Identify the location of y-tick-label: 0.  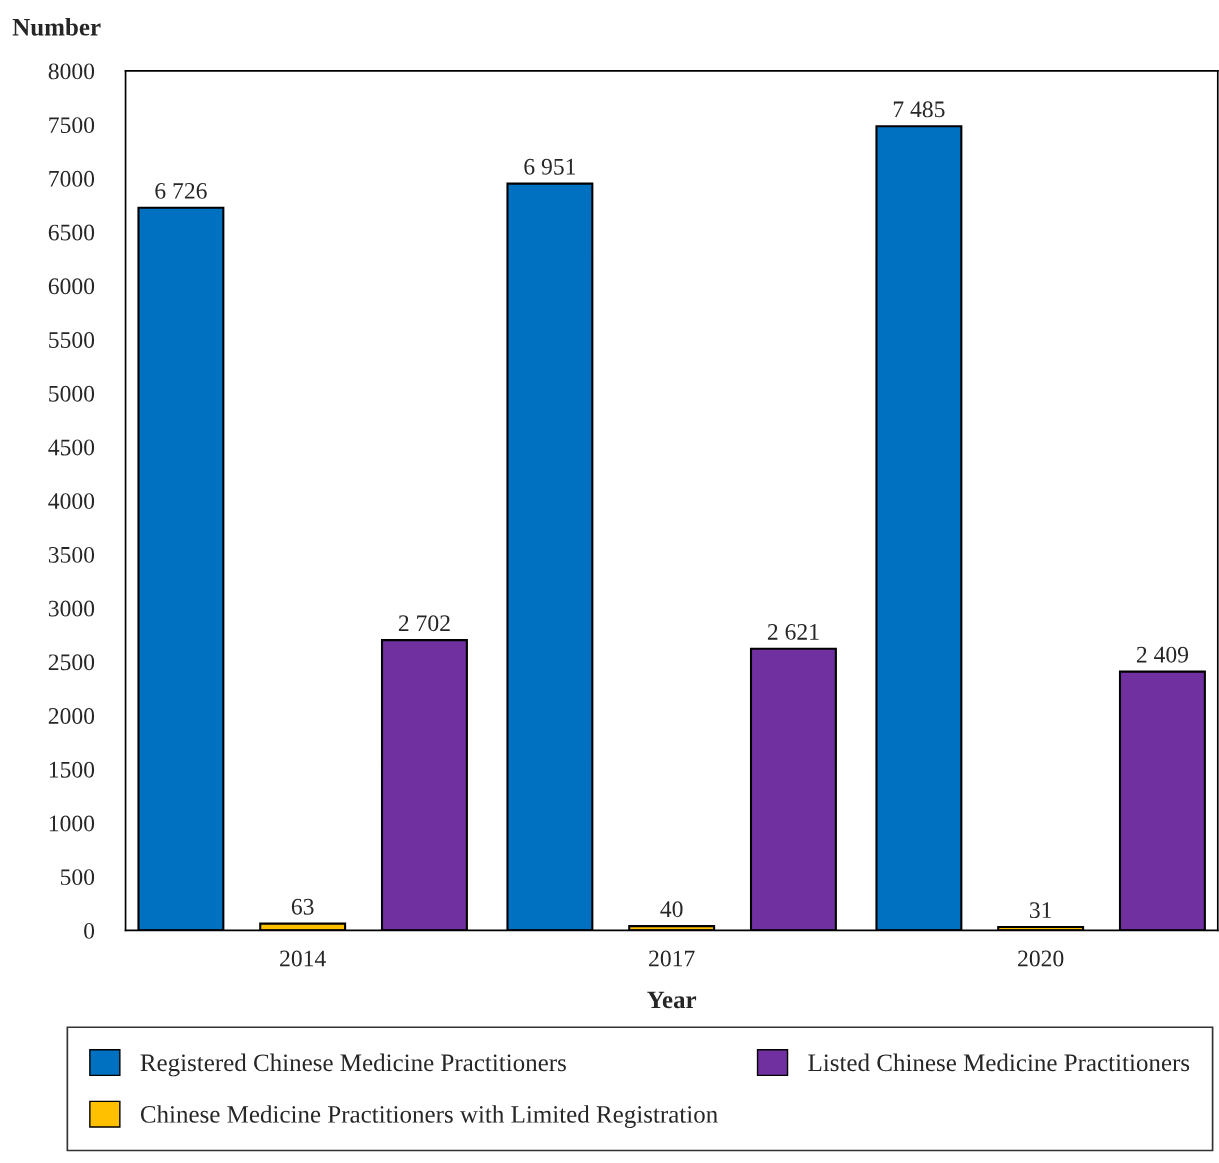
(89, 930).